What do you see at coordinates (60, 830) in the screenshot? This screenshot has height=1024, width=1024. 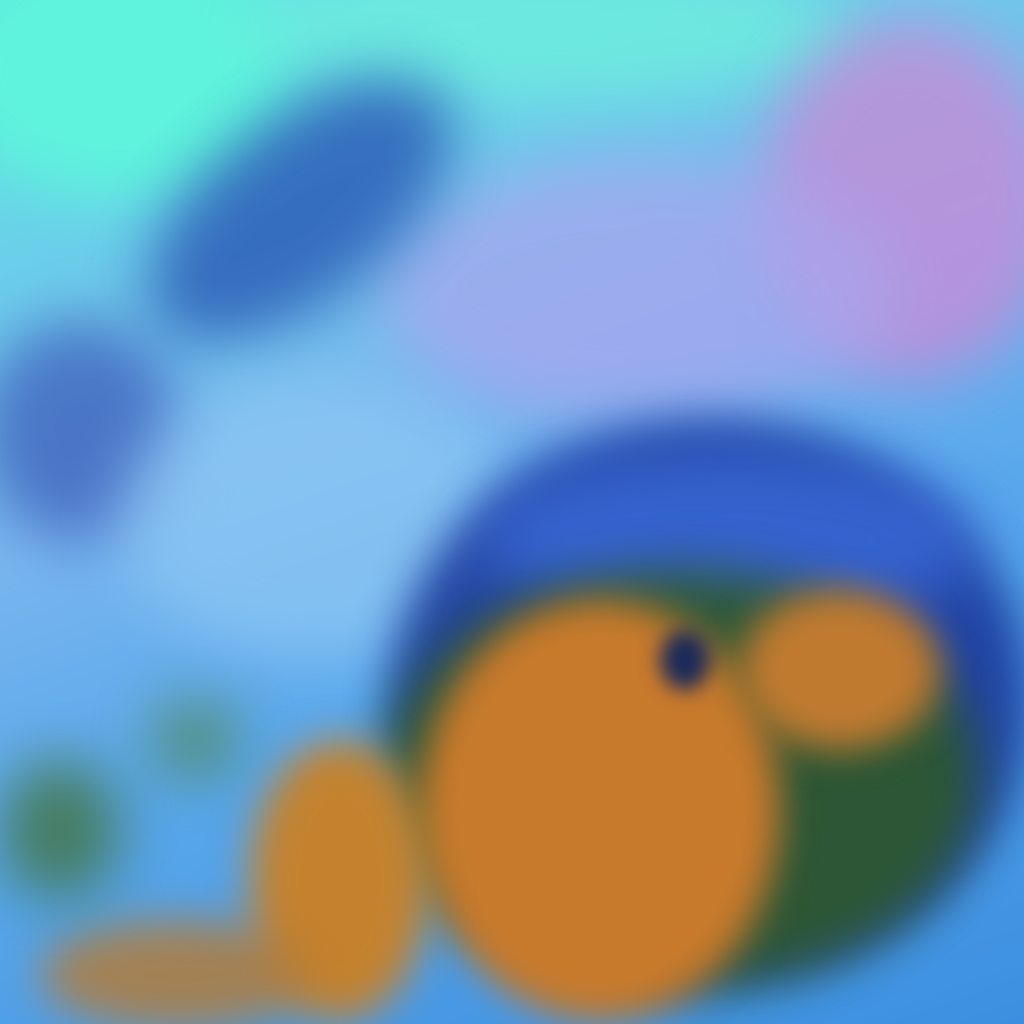 I see `green-patches-left` at bounding box center [60, 830].